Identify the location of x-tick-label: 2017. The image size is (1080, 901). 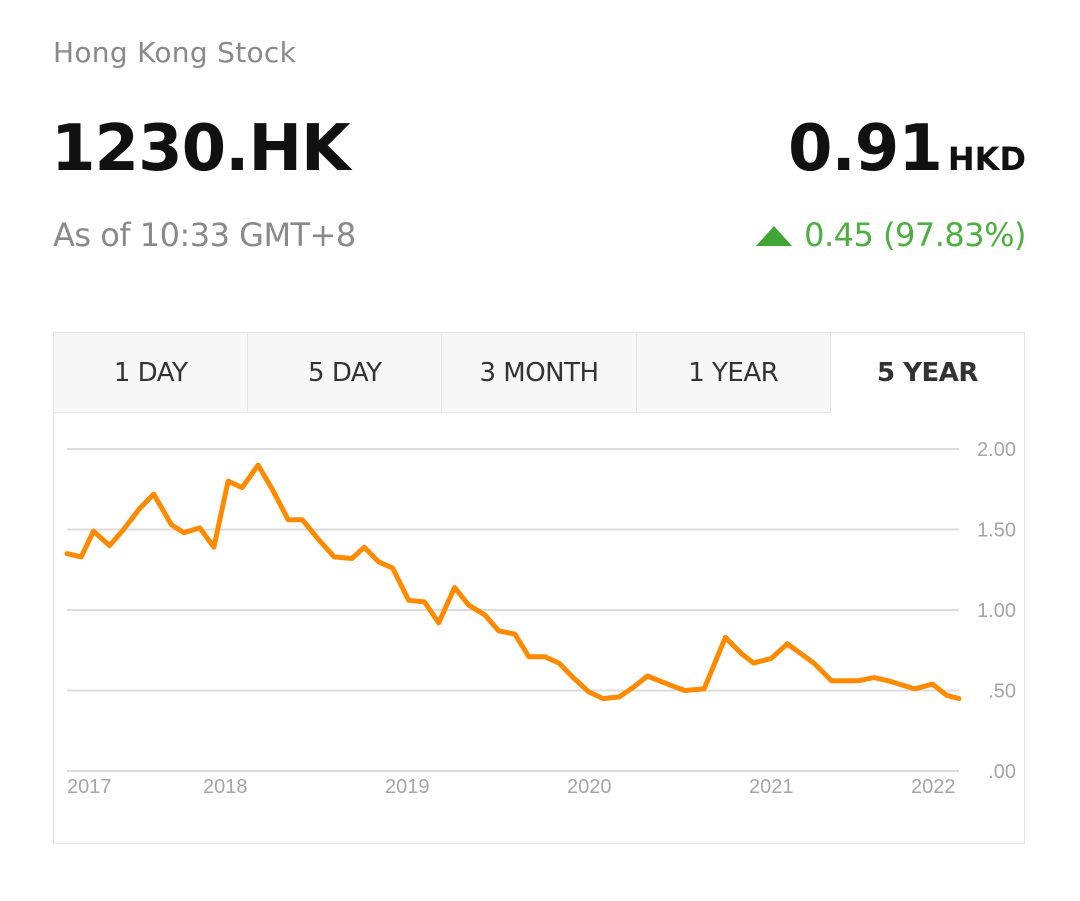
(89, 787).